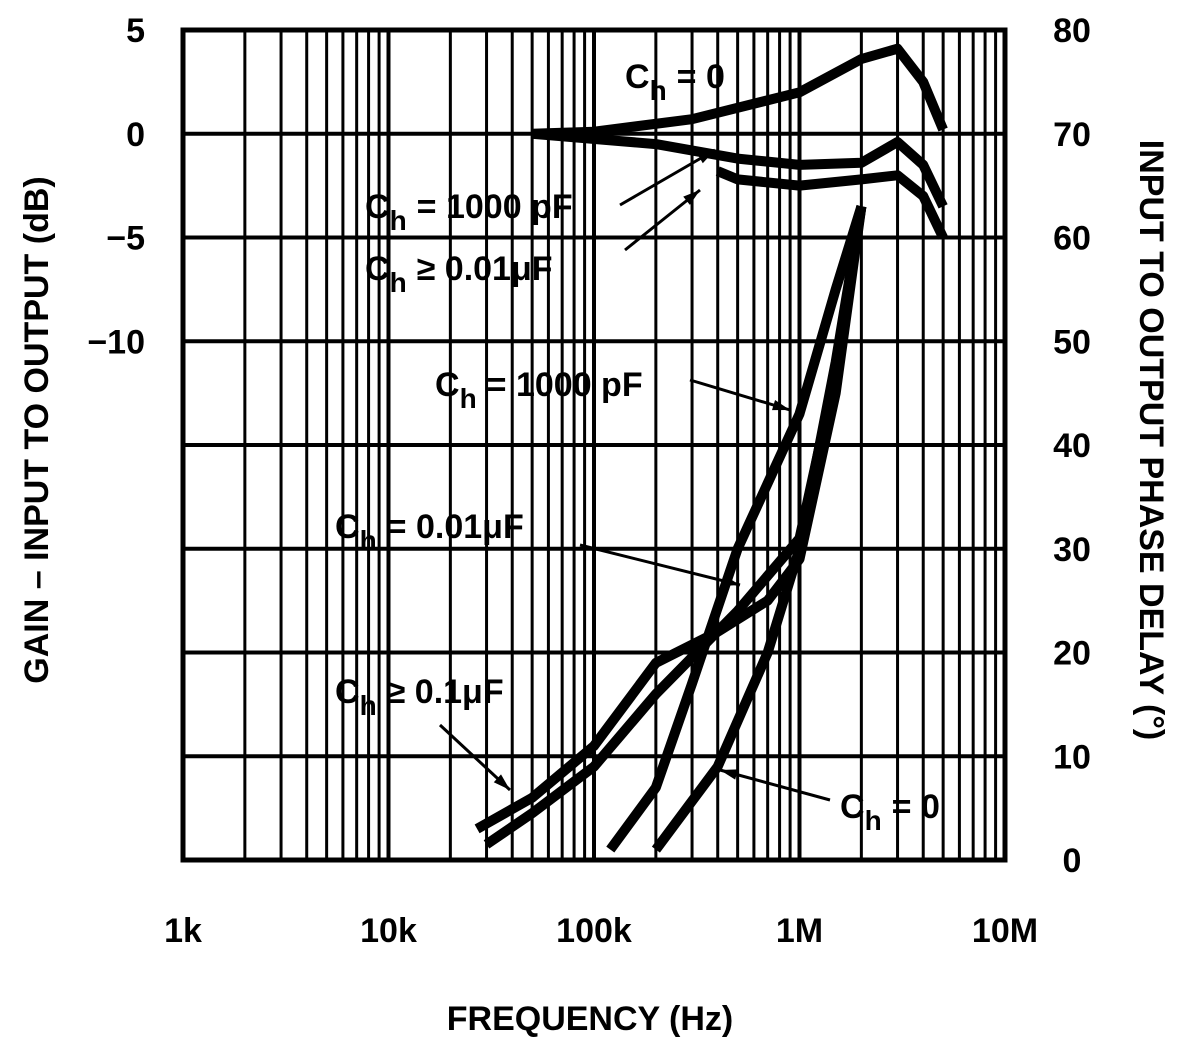 This screenshot has height=1056, width=1181. What do you see at coordinates (1072, 446) in the screenshot?
I see `y2-tick-label: 40` at bounding box center [1072, 446].